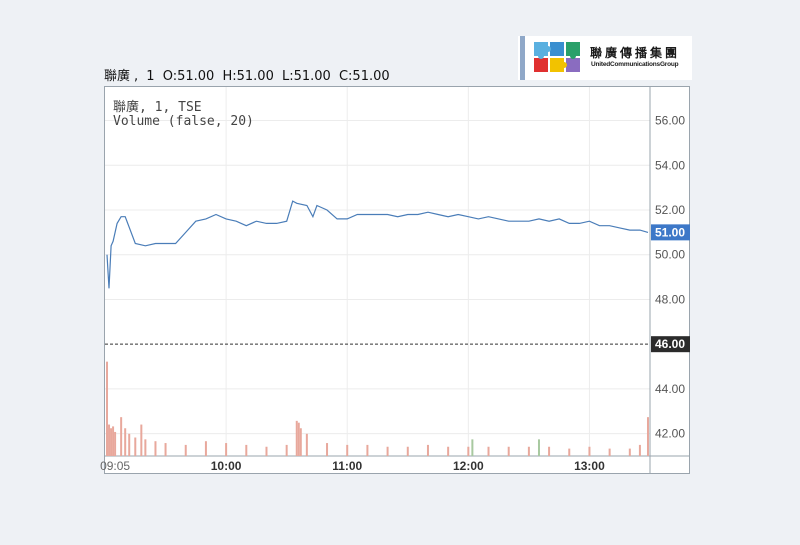 The width and height of the screenshot is (800, 545). What do you see at coordinates (635, 64) in the screenshot?
I see `logo-text-en: UnitedCommunicationsGroup` at bounding box center [635, 64].